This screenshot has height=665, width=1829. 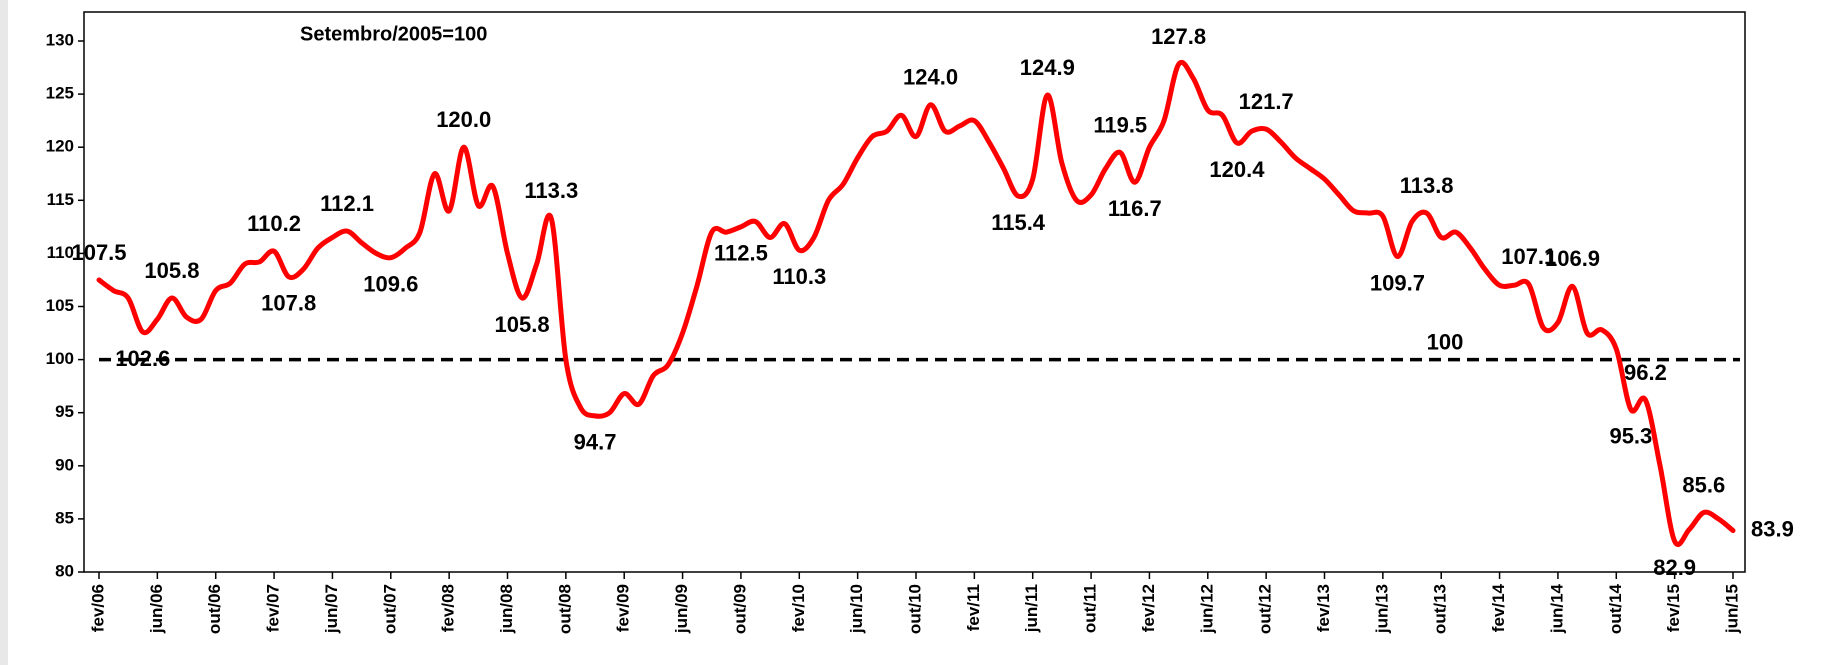 I want to click on data-label: 120.4, so click(x=1237, y=169).